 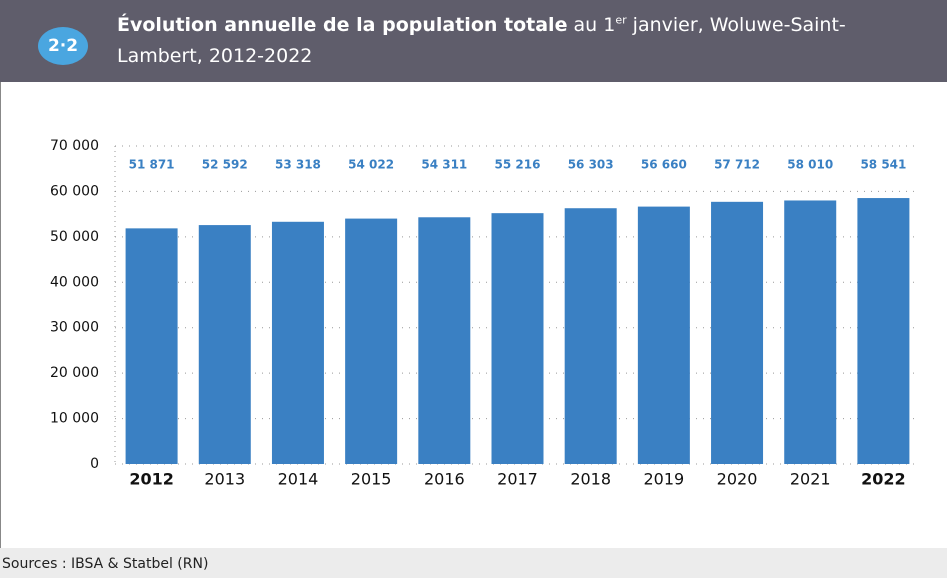 What do you see at coordinates (444, 165) in the screenshot?
I see `value-label: 54 311` at bounding box center [444, 165].